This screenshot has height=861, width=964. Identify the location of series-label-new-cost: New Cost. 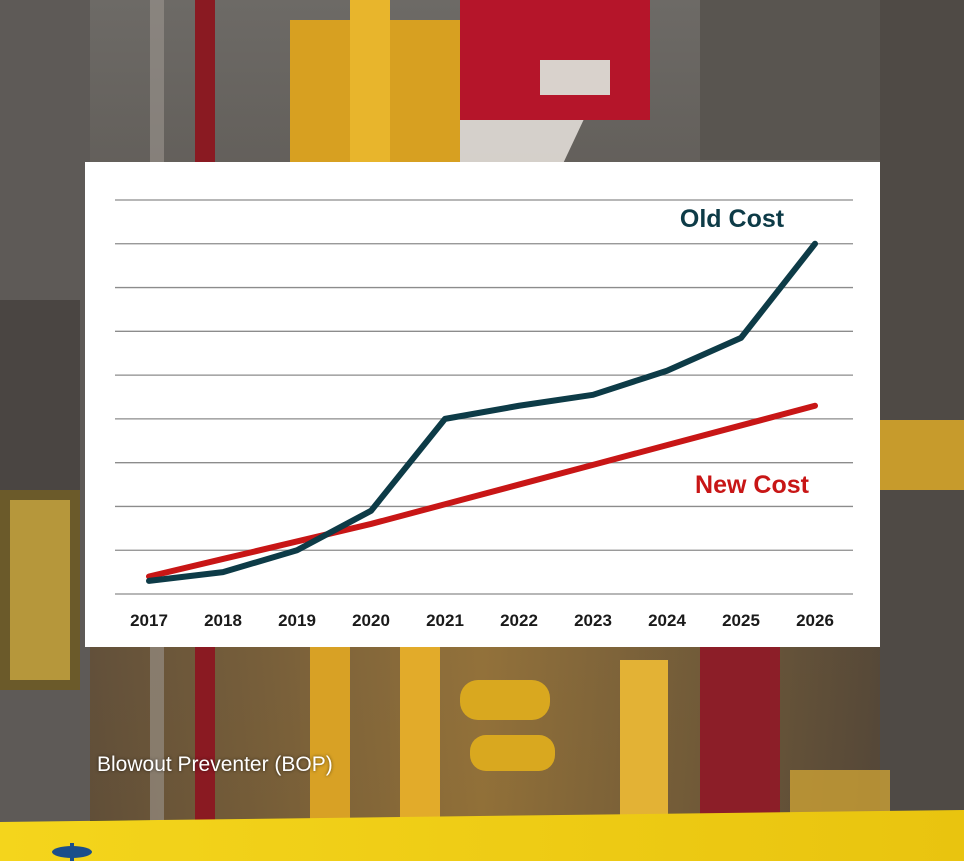
(752, 485).